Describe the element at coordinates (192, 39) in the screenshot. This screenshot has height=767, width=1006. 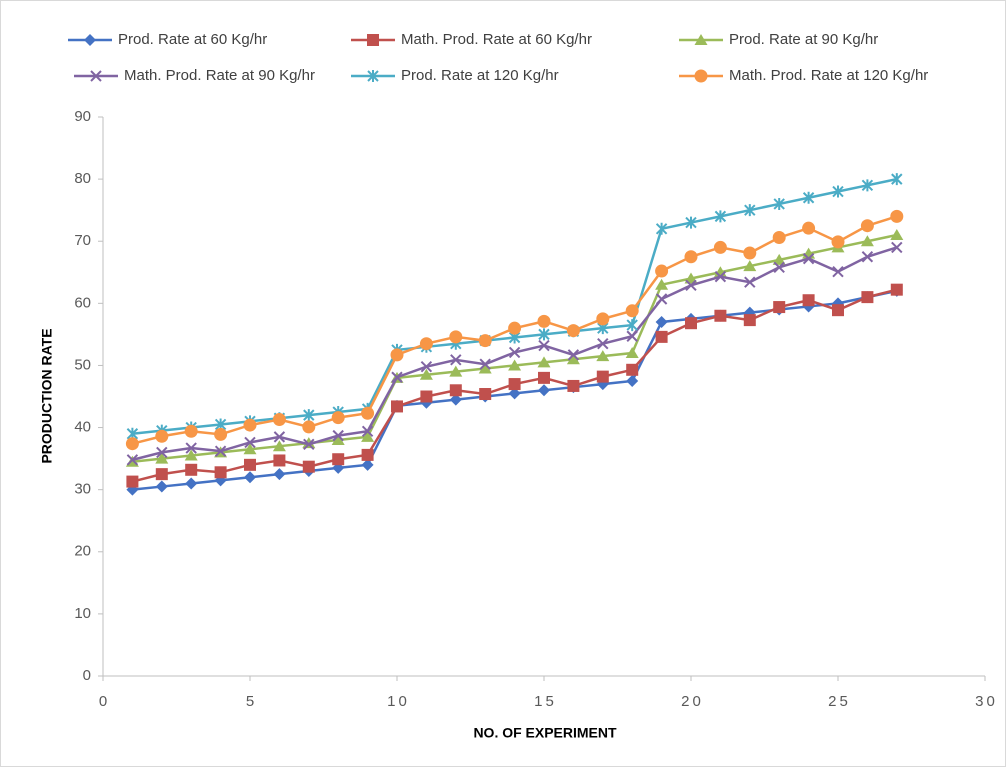
I see `legend-label: Prod. Rate at 60 Kg/hr` at that location.